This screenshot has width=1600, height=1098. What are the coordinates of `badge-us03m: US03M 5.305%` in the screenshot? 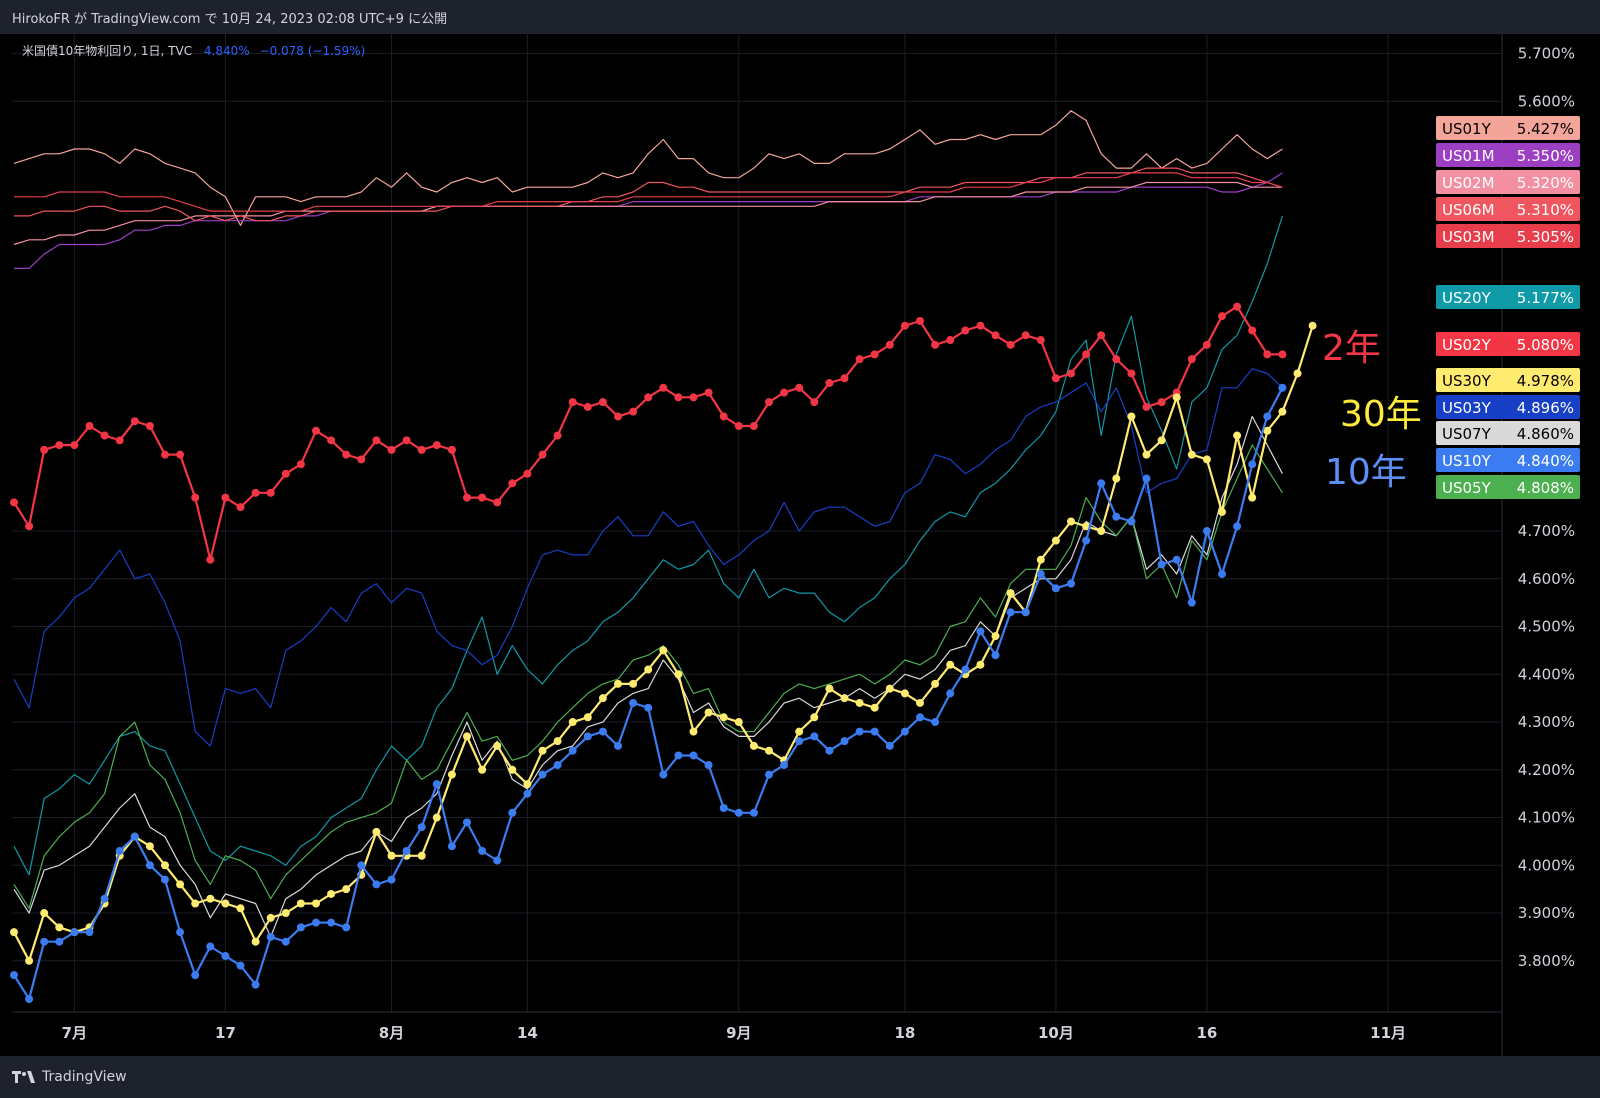 It's located at (1508, 236).